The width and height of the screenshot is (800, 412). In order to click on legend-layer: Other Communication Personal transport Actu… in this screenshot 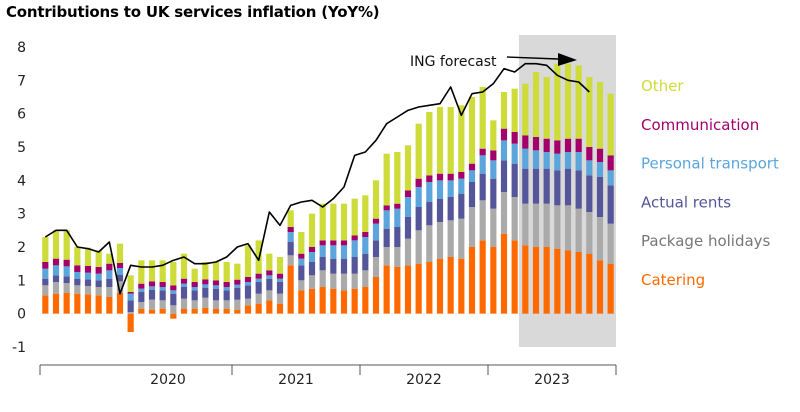, I will do `click(710, 183)`.